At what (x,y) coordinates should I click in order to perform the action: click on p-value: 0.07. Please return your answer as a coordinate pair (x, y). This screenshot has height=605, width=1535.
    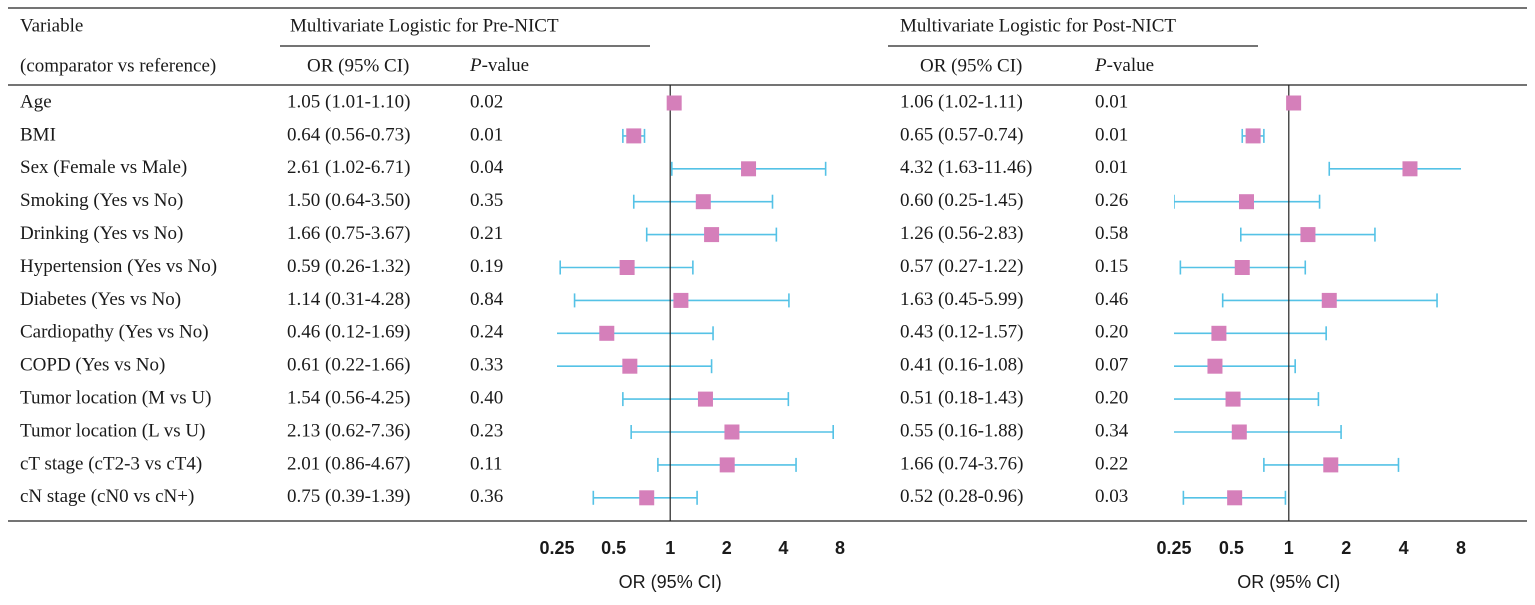
    Looking at the image, I should click on (1111, 365).